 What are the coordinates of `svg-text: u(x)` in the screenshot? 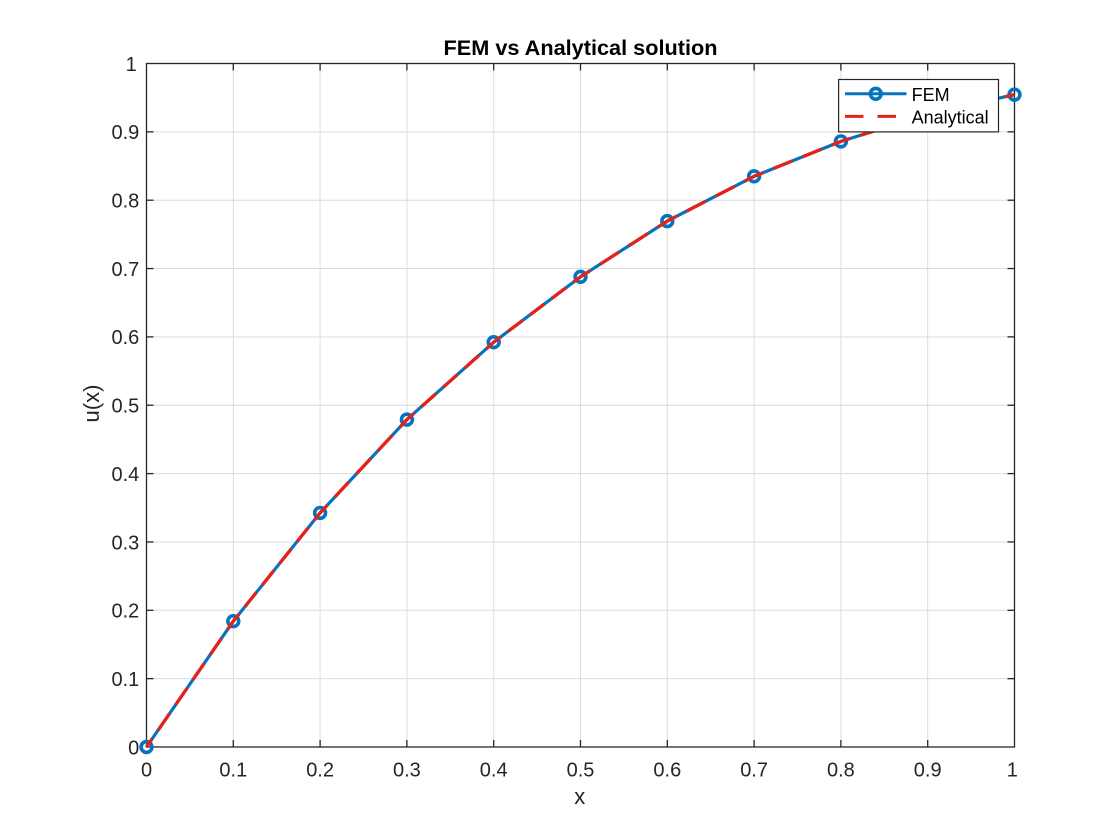 It's located at (91, 404).